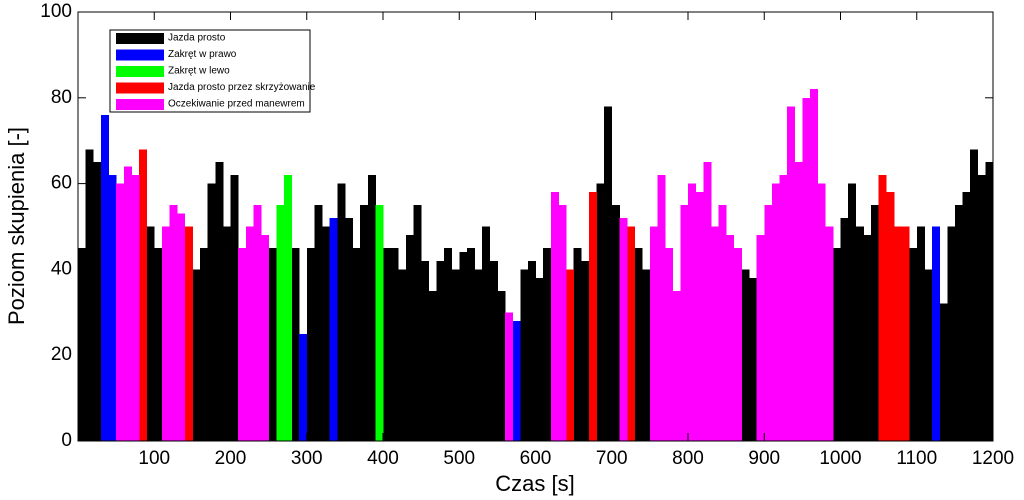 The height and width of the screenshot is (500, 1024). What do you see at coordinates (612, 458) in the screenshot?
I see `x-tick-label: 700` at bounding box center [612, 458].